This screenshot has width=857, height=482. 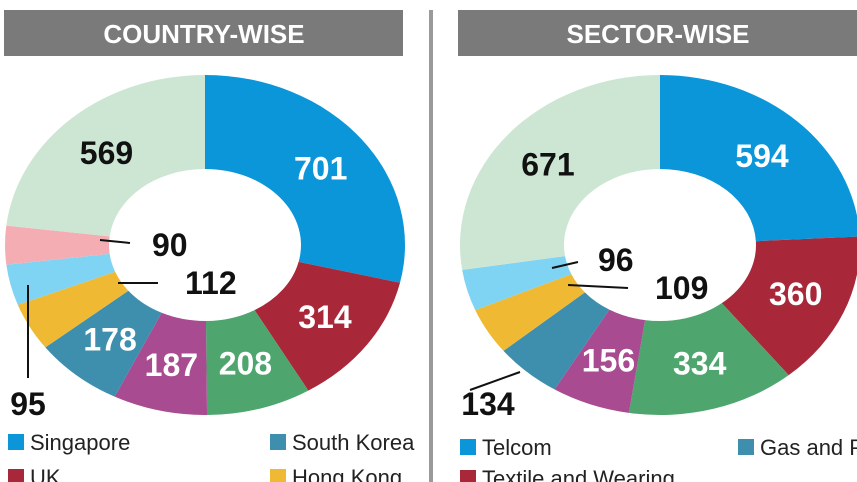 What do you see at coordinates (517, 447) in the screenshot?
I see `legend-label: Telcom` at bounding box center [517, 447].